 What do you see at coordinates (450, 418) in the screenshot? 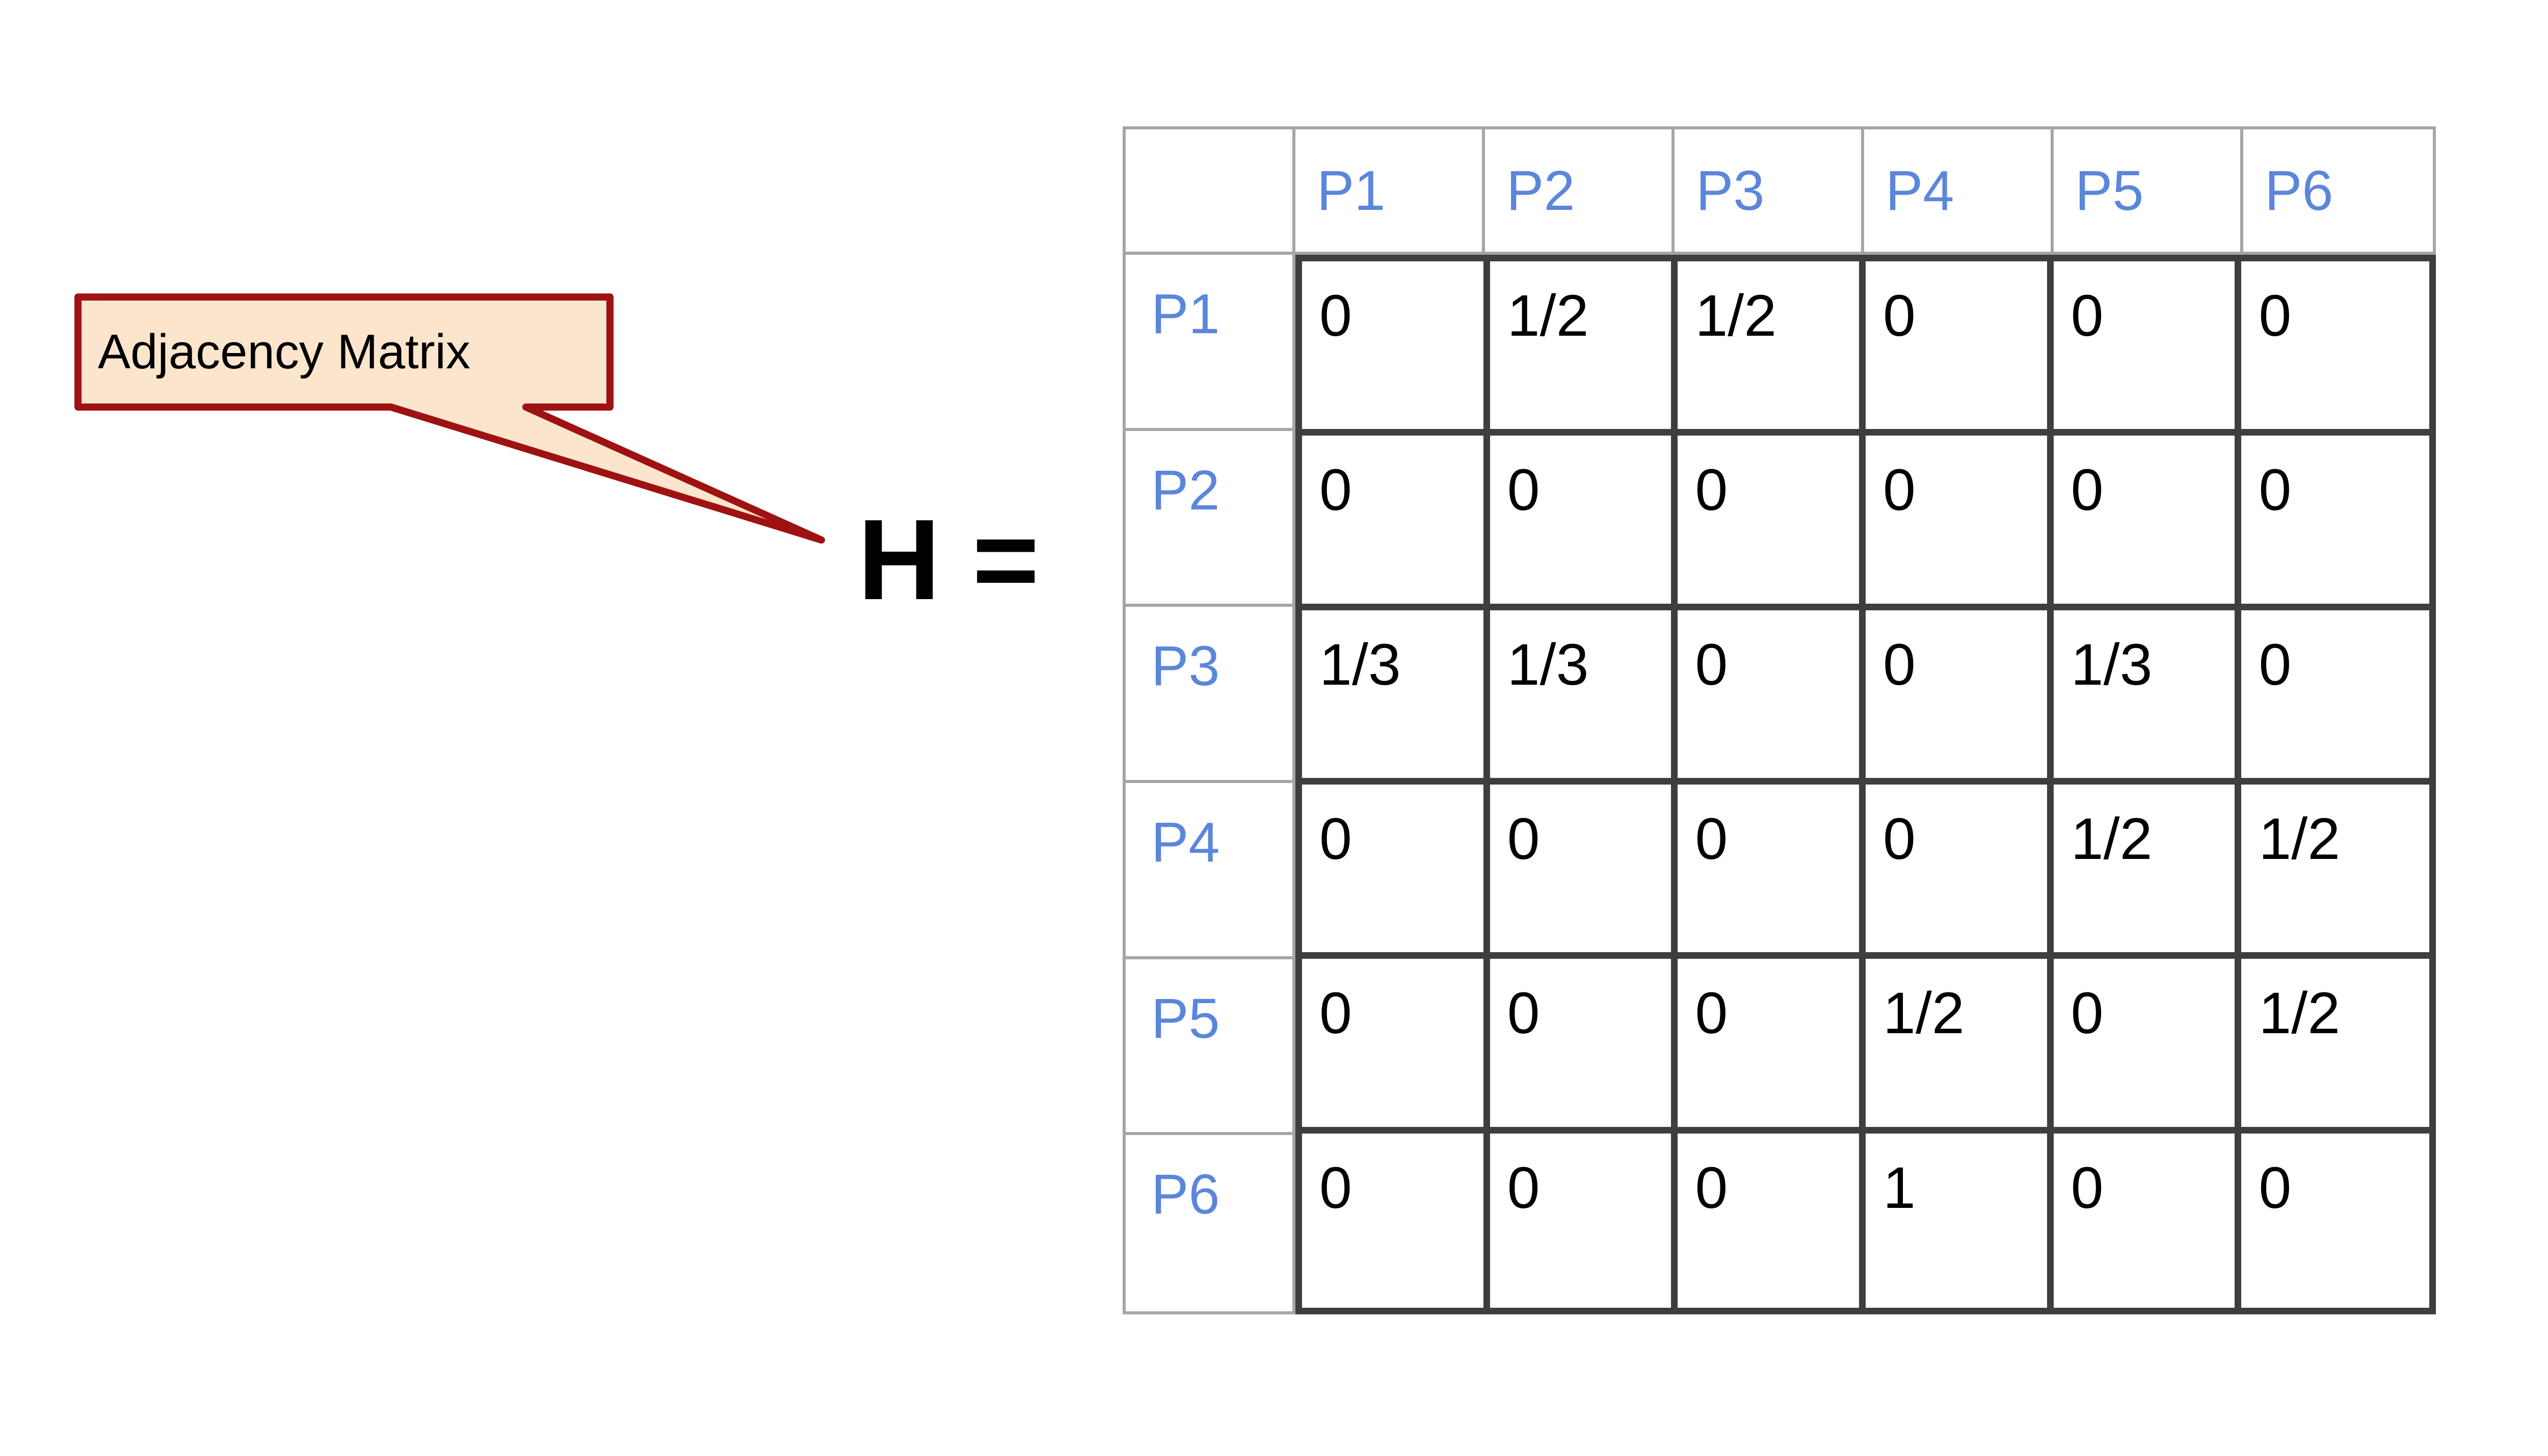
I see `callout-bubble-with-pointer` at bounding box center [450, 418].